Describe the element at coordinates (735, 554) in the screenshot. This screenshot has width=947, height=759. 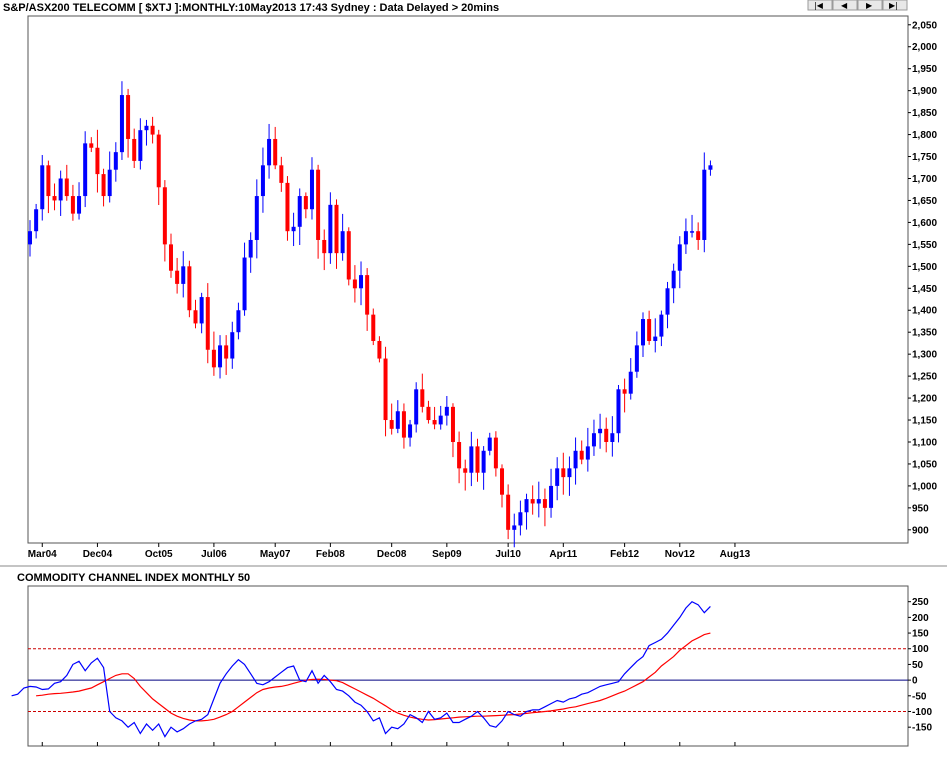
I see `x-tick-label: Aug13` at that location.